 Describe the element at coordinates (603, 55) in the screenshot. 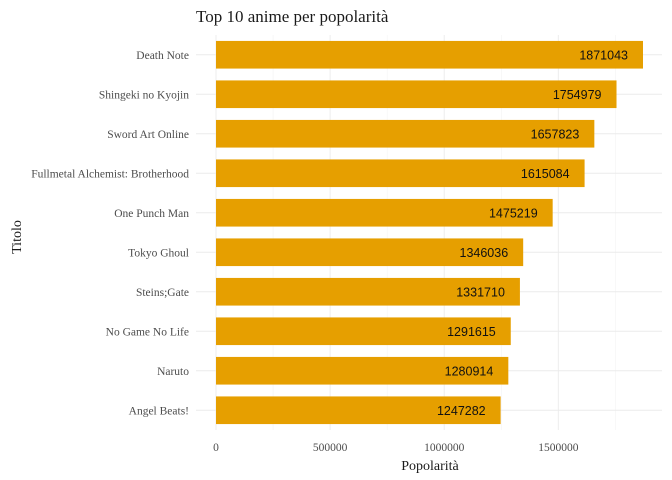

I see `data-label: 1871043` at that location.